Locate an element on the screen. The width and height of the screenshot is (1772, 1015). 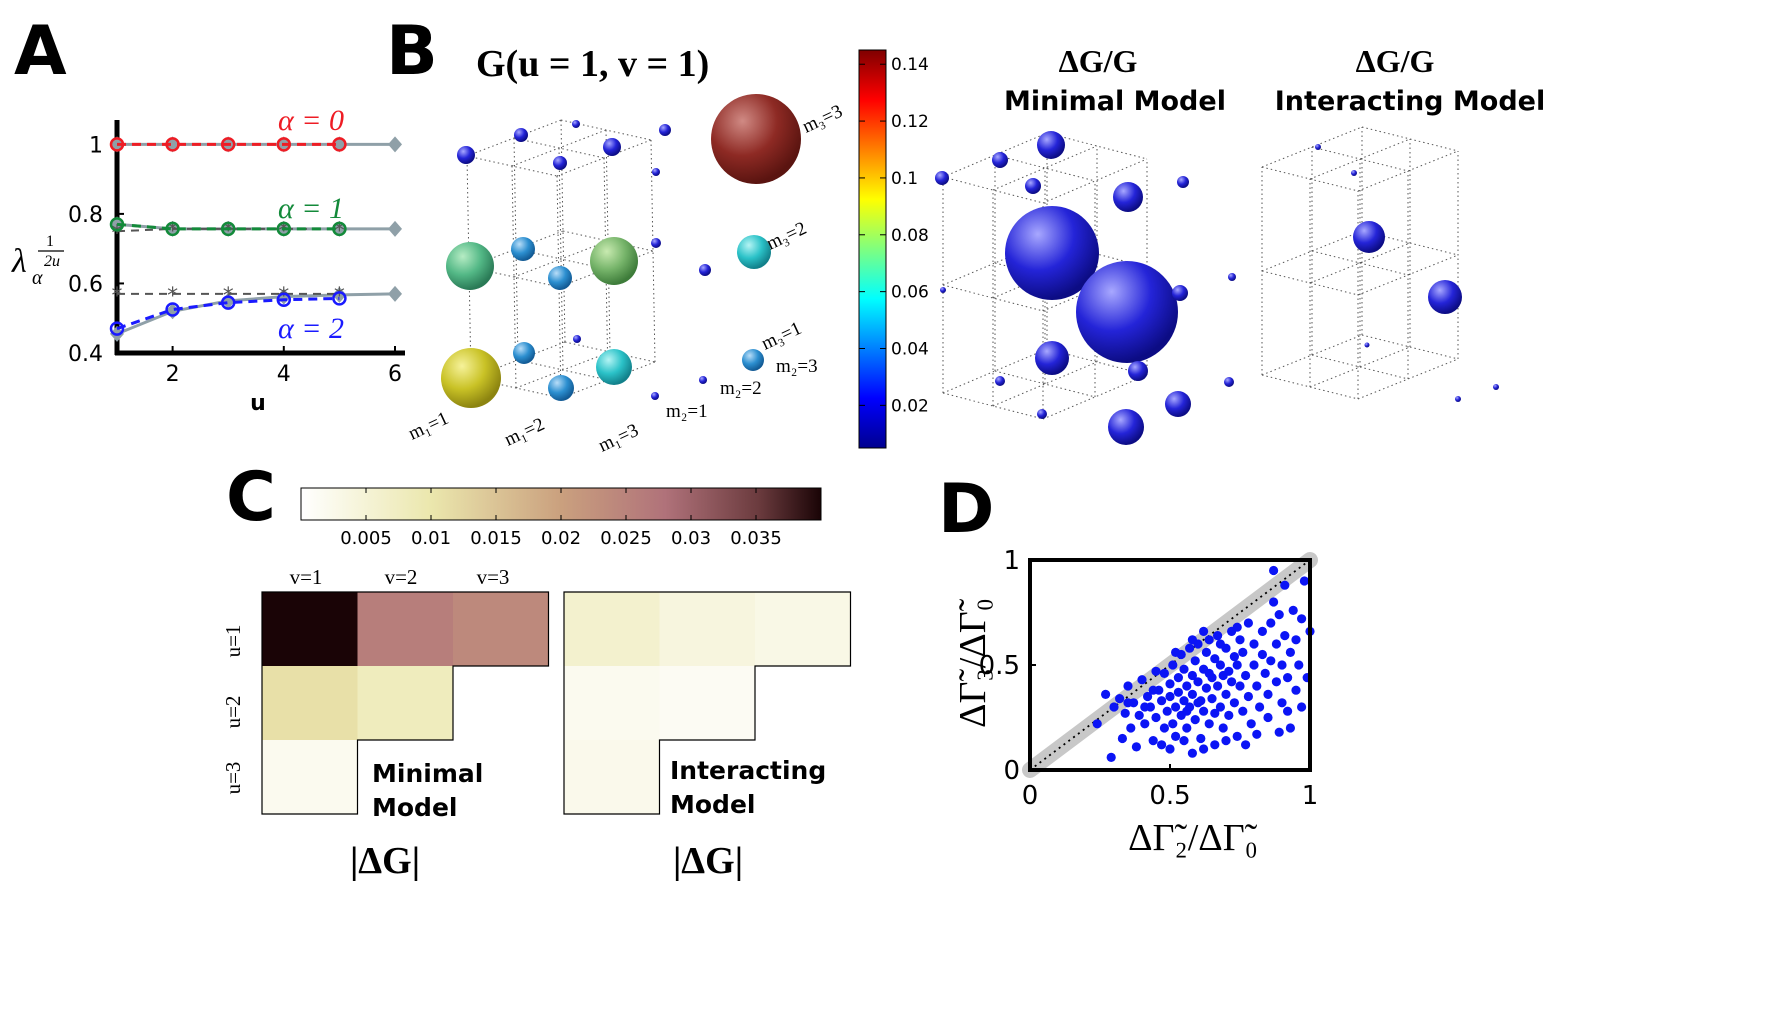
panel-C-interacting-label-2: Model is located at coordinates (712, 804).